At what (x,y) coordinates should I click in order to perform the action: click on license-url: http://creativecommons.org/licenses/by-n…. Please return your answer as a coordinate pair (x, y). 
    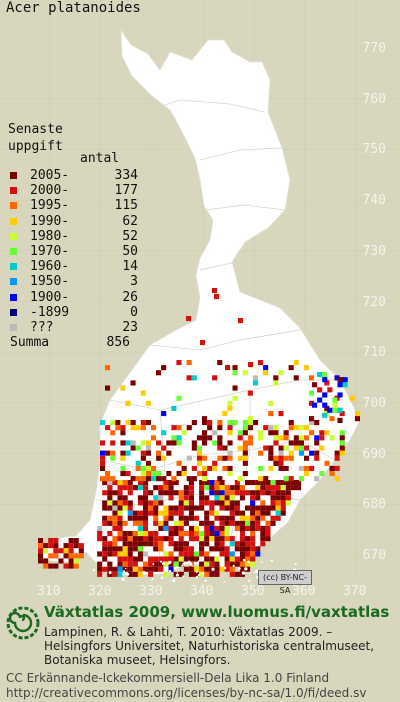
    Looking at the image, I should click on (186, 693).